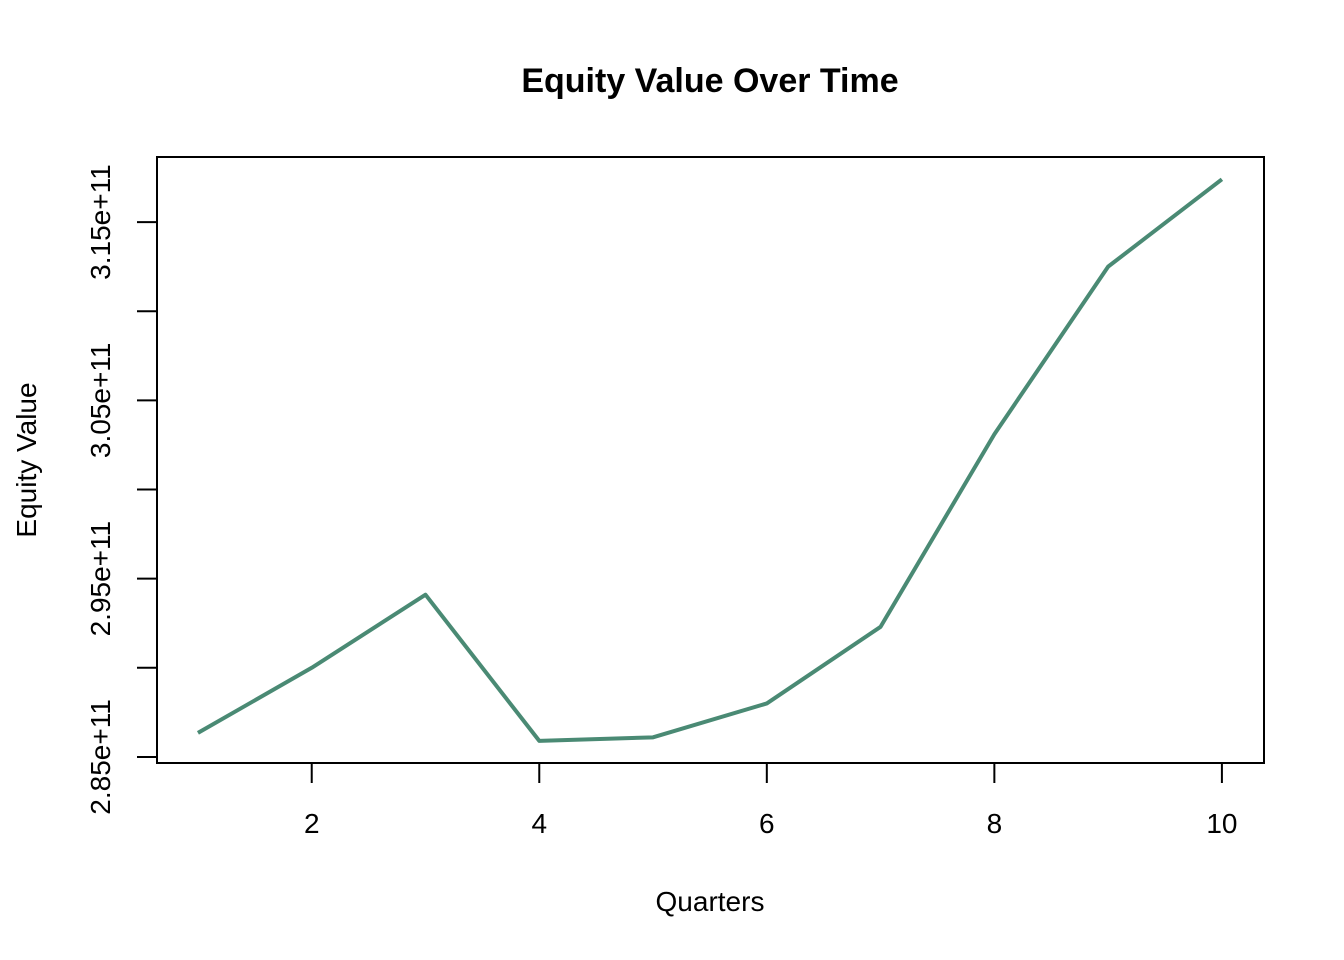 Image resolution: width=1344 pixels, height=960 pixels. Describe the element at coordinates (710, 901) in the screenshot. I see `x-axis-label: Quarters` at that location.